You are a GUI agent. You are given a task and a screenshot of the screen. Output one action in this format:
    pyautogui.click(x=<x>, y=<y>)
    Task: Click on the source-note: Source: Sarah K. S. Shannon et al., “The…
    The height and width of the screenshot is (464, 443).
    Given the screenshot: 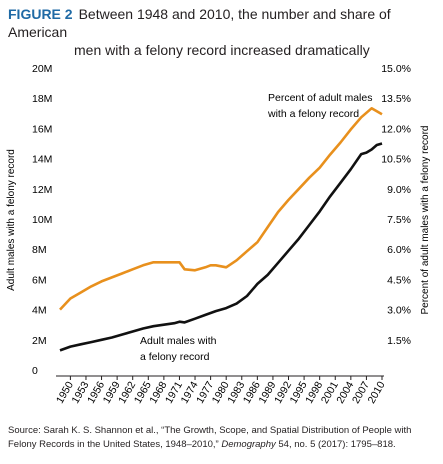 What is the action you would take?
    pyautogui.click(x=223, y=438)
    